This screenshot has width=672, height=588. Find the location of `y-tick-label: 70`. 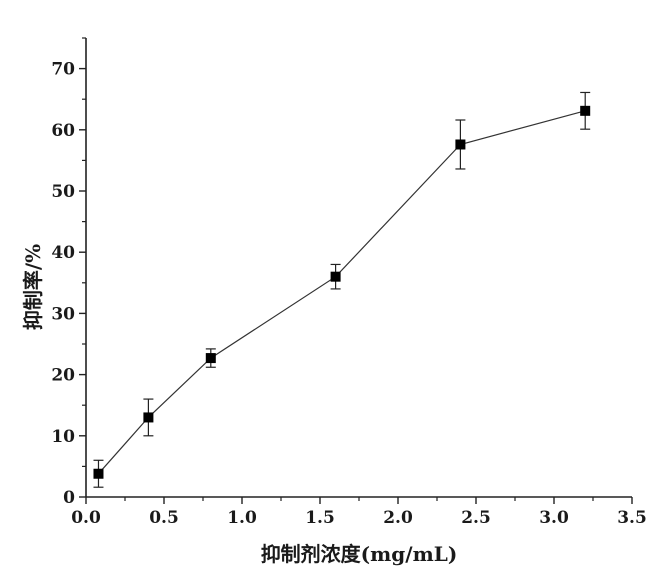

y-tick-label: 70 is located at coordinates (63, 70).